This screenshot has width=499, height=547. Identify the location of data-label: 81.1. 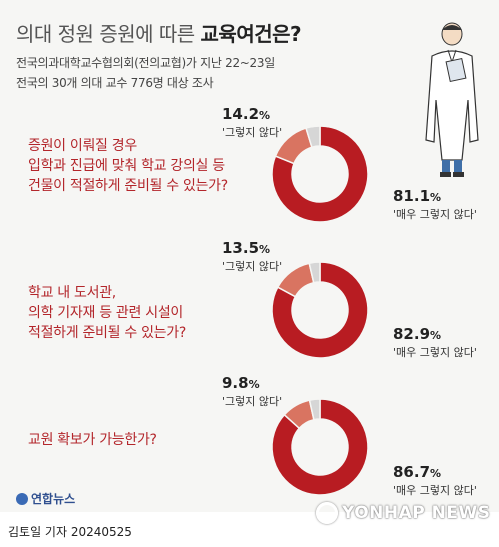
(412, 196).